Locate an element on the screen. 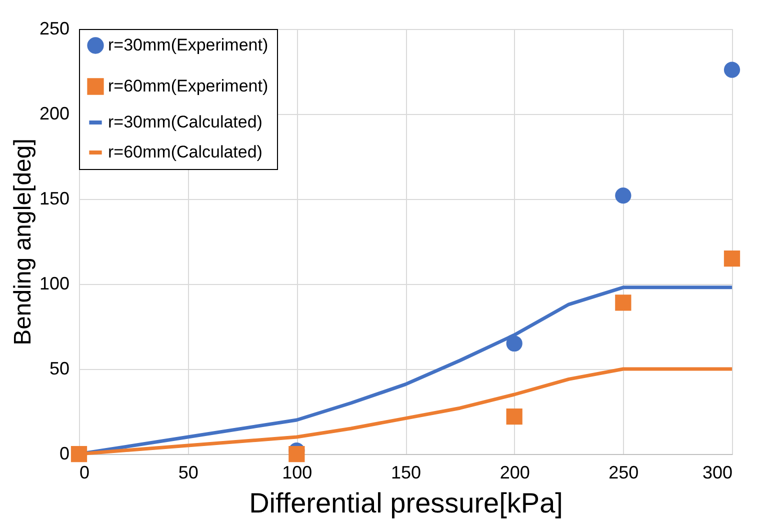 The width and height of the screenshot is (761, 528). legend-label: r=60mm(Experiment) is located at coordinates (188, 86).